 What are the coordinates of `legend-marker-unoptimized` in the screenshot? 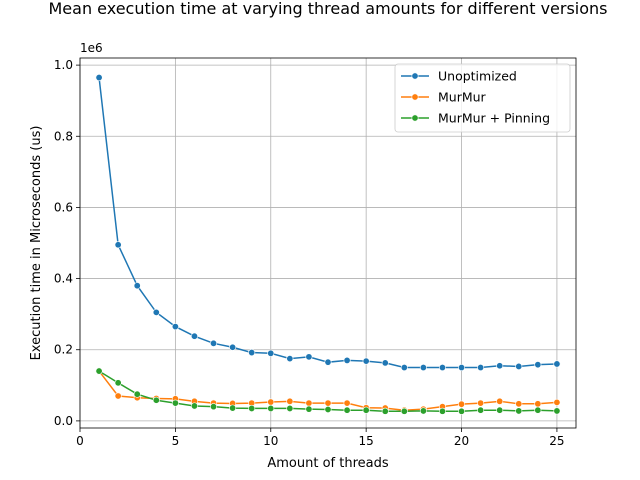 It's located at (415, 76).